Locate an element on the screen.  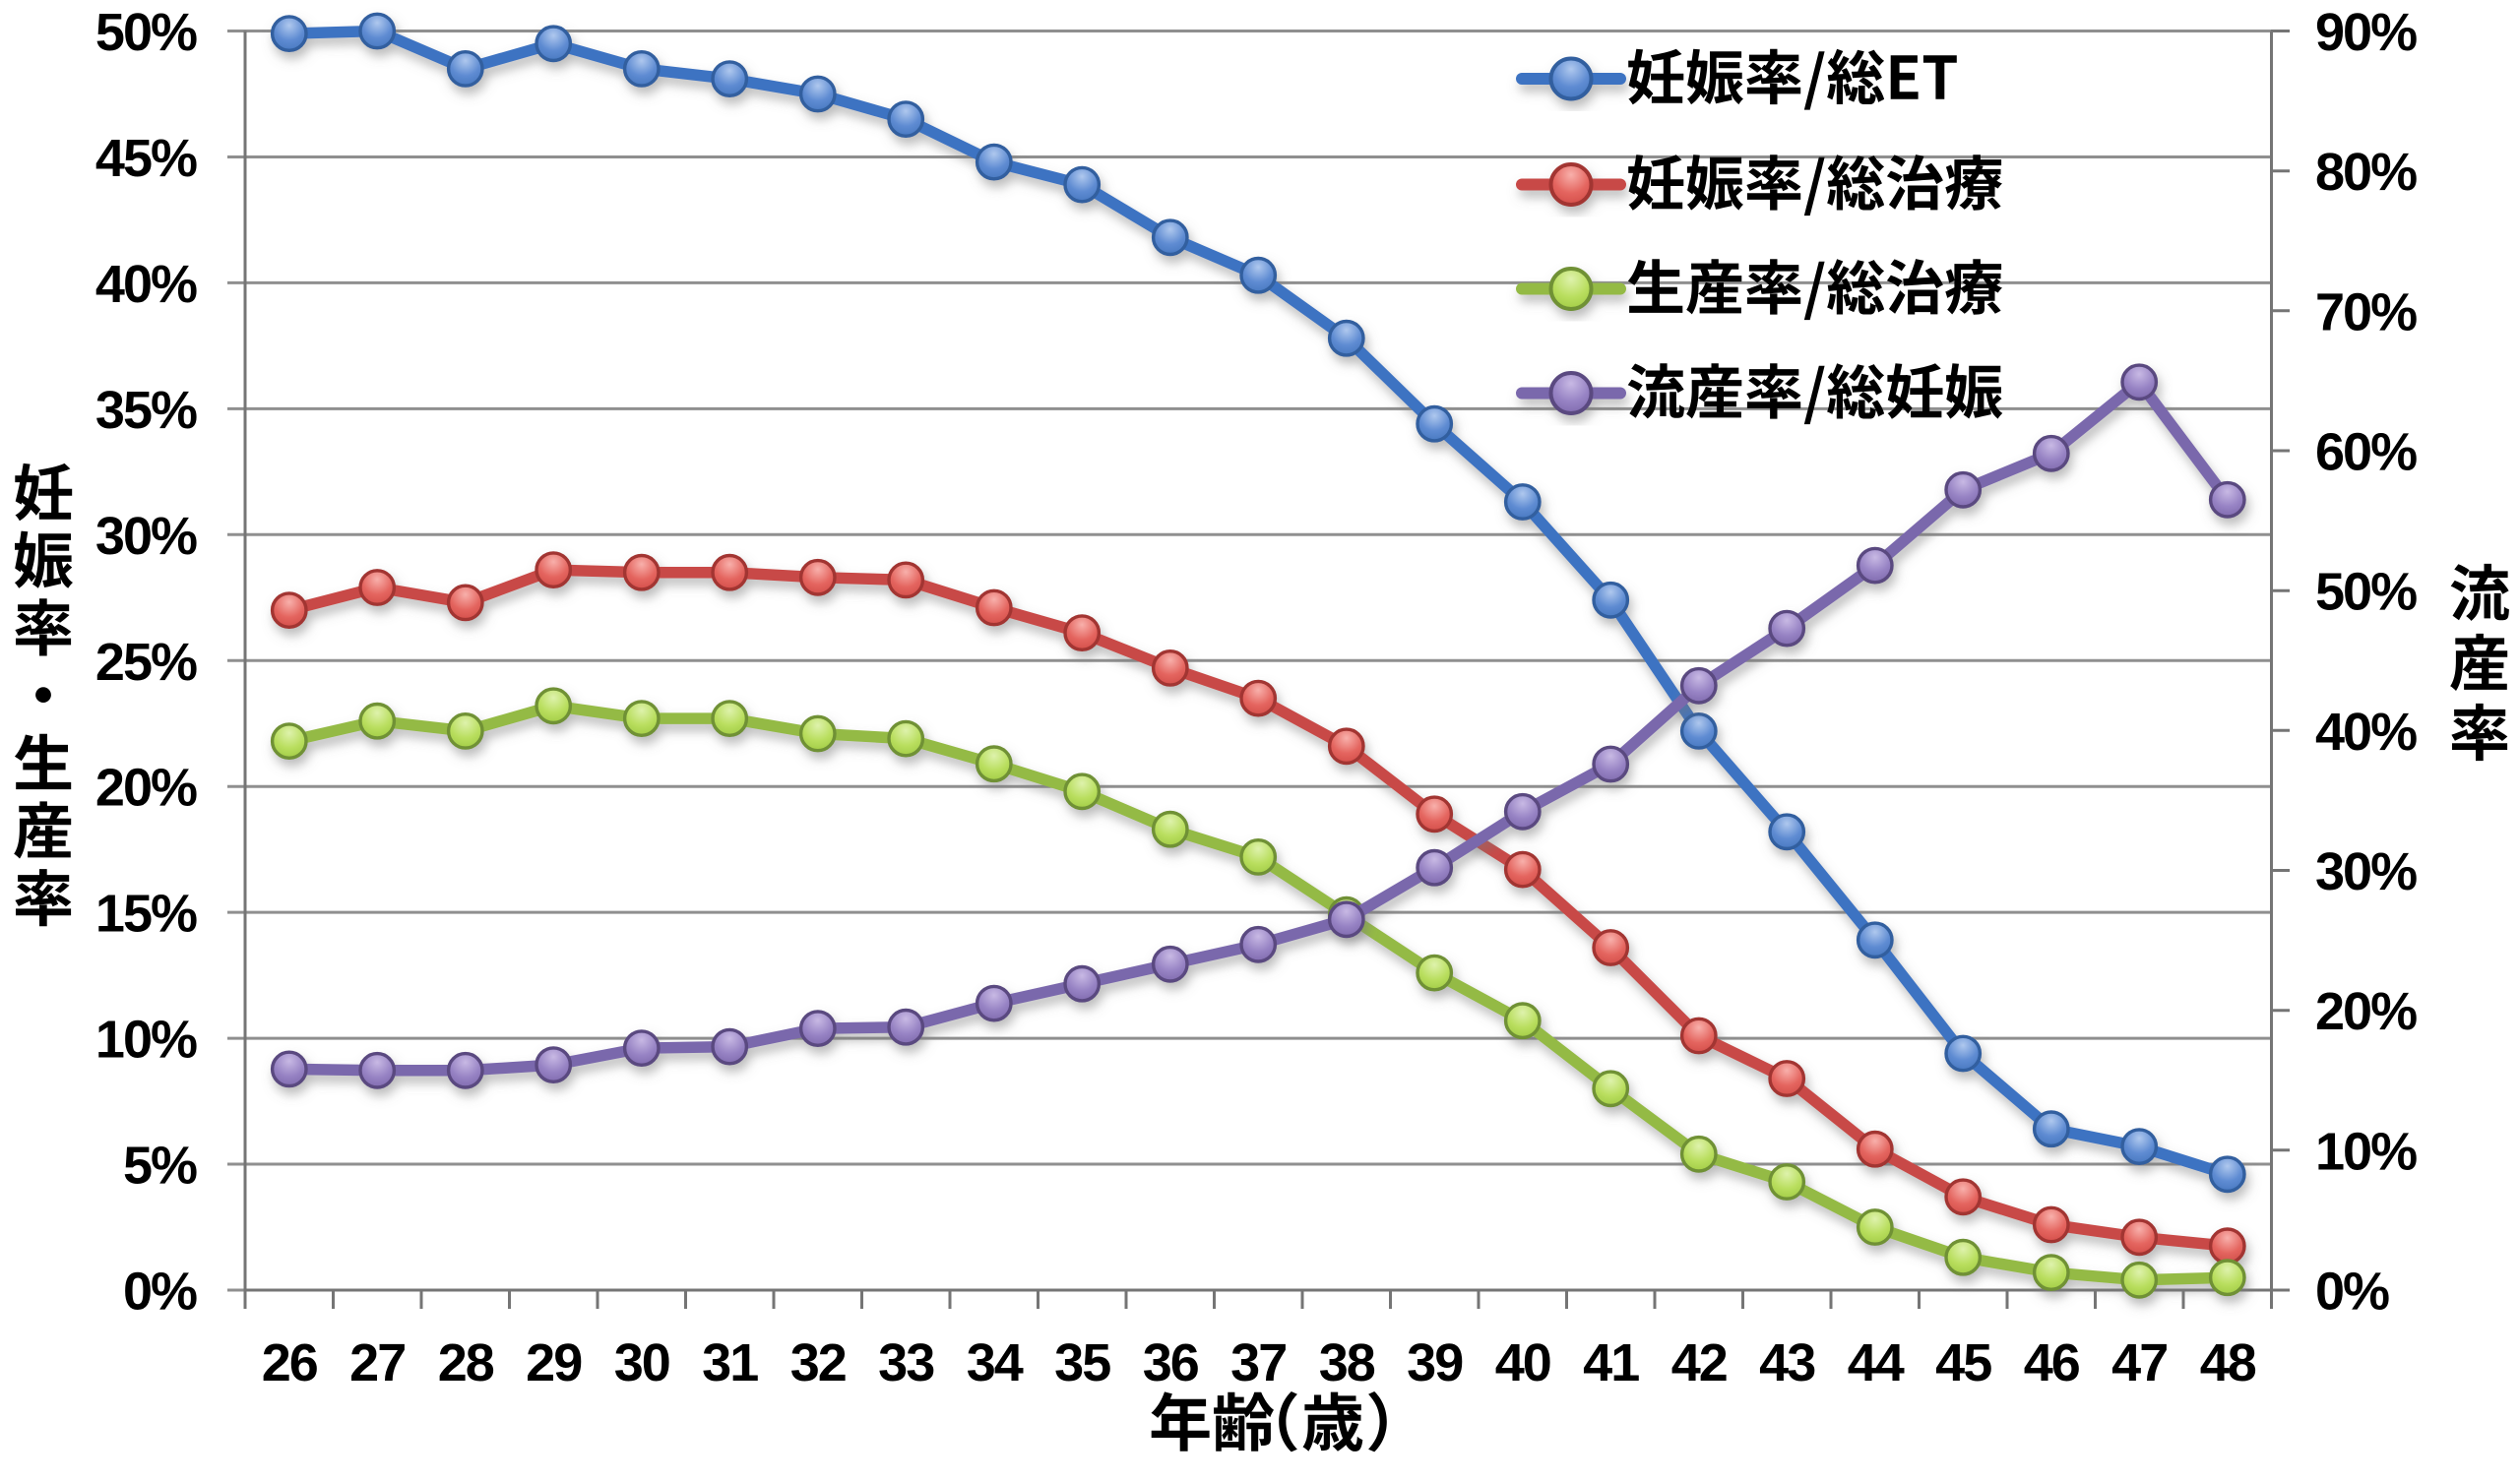
svg-text: 26 is located at coordinates (290, 1362).